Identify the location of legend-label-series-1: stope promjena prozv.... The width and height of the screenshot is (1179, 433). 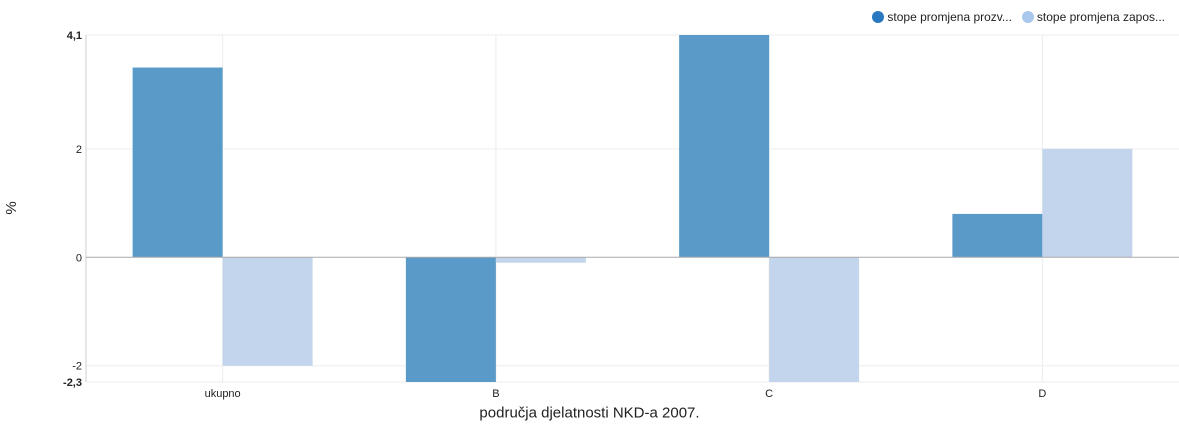
(949, 17).